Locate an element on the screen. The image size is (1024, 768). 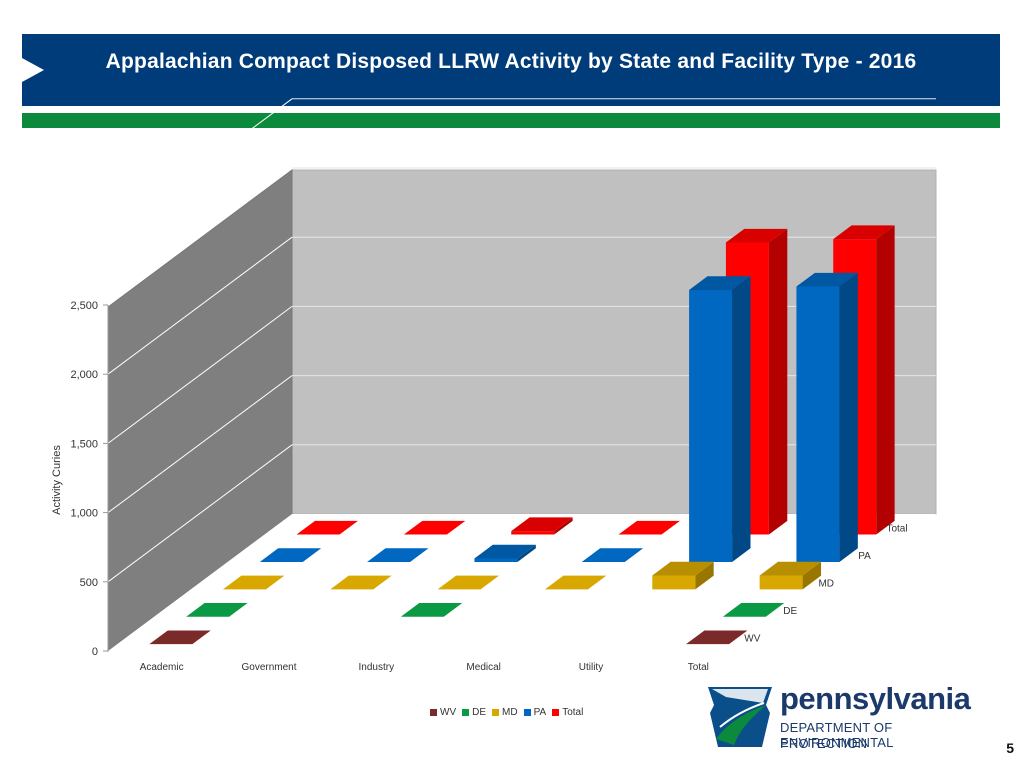
series-depth-label: Total is located at coordinates (896, 529).